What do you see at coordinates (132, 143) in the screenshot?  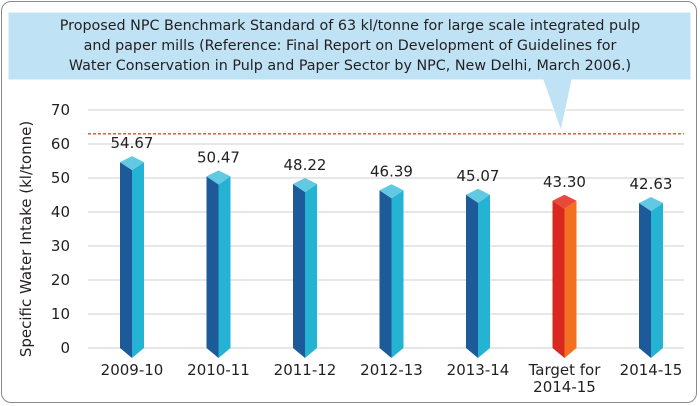 I see `data-label: 54.67` at bounding box center [132, 143].